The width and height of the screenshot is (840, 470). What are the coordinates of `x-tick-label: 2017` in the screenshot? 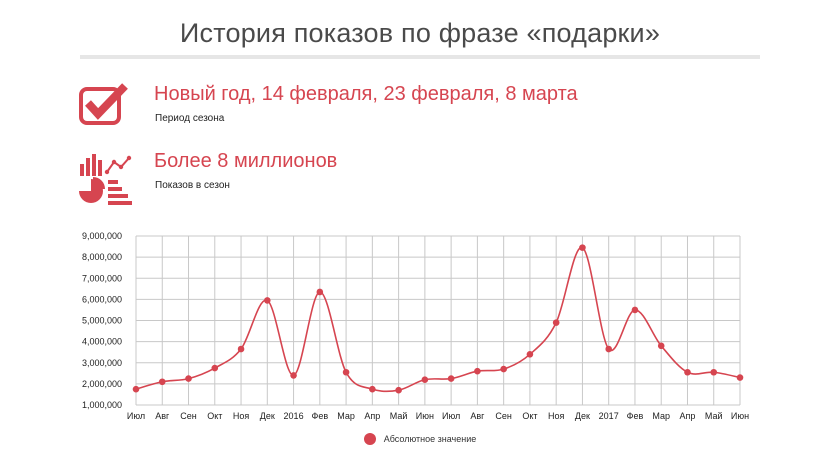 It's located at (609, 416).